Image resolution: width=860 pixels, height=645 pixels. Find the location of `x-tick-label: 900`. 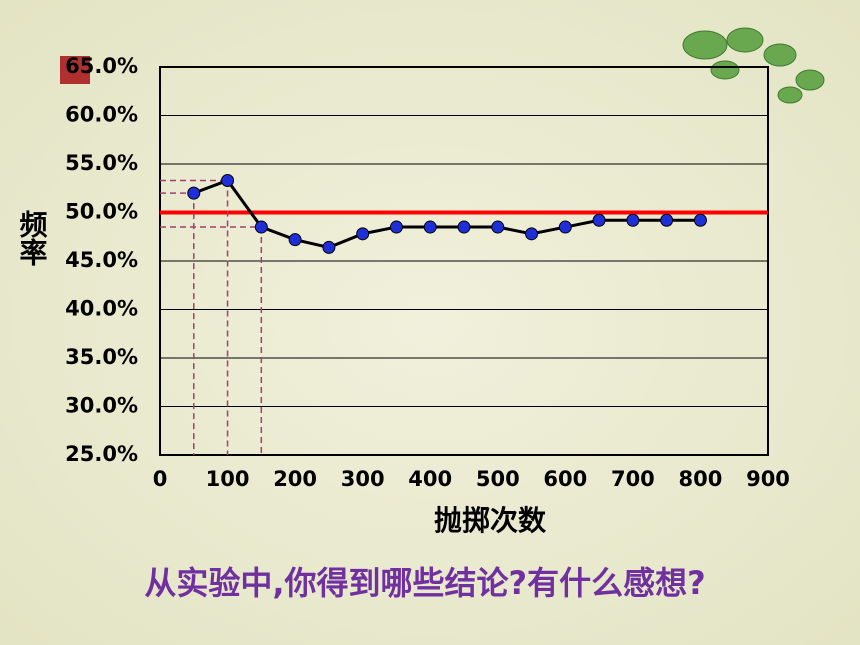

x-tick-label: 900 is located at coordinates (768, 479).